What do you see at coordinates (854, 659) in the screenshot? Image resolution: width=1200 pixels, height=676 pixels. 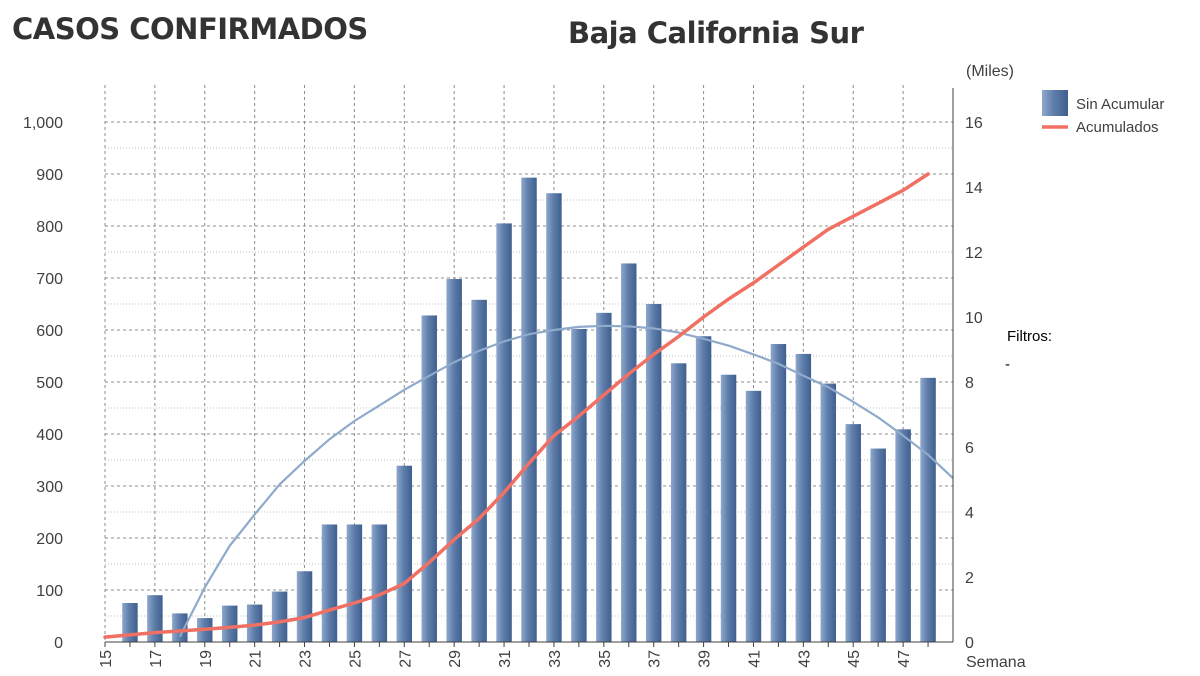 I see `x-tick-label: 45` at bounding box center [854, 659].